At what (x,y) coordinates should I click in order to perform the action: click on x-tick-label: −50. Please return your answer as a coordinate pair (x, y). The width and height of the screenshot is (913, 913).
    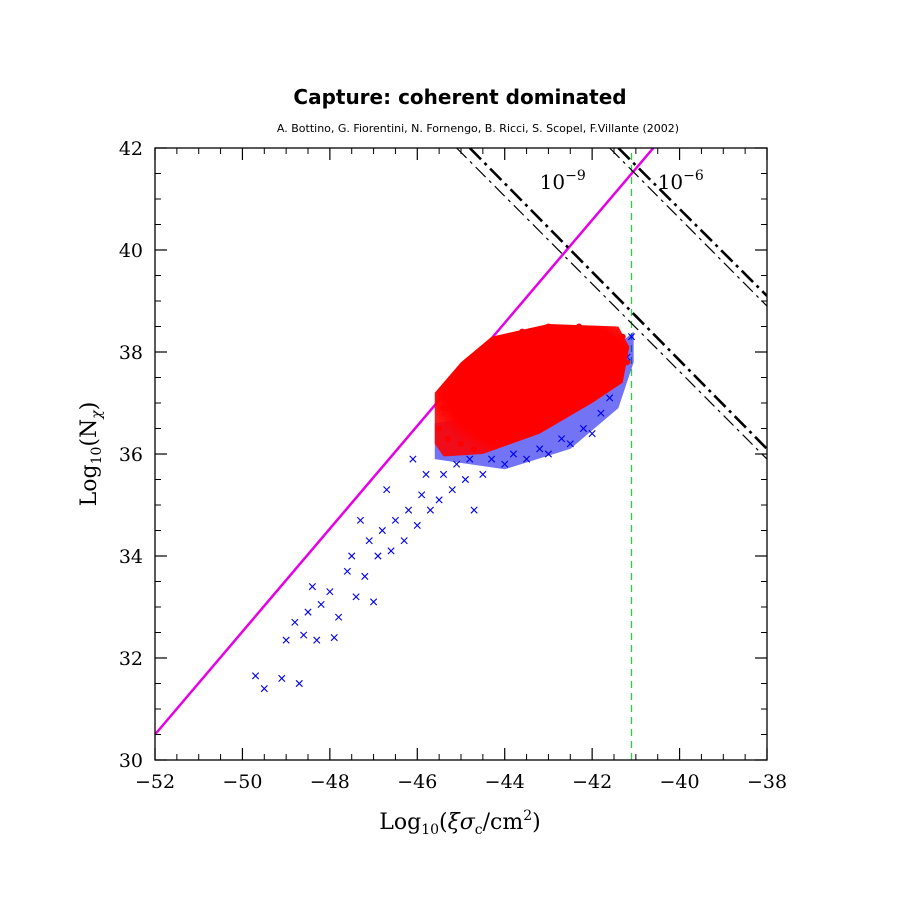
    Looking at the image, I should click on (242, 782).